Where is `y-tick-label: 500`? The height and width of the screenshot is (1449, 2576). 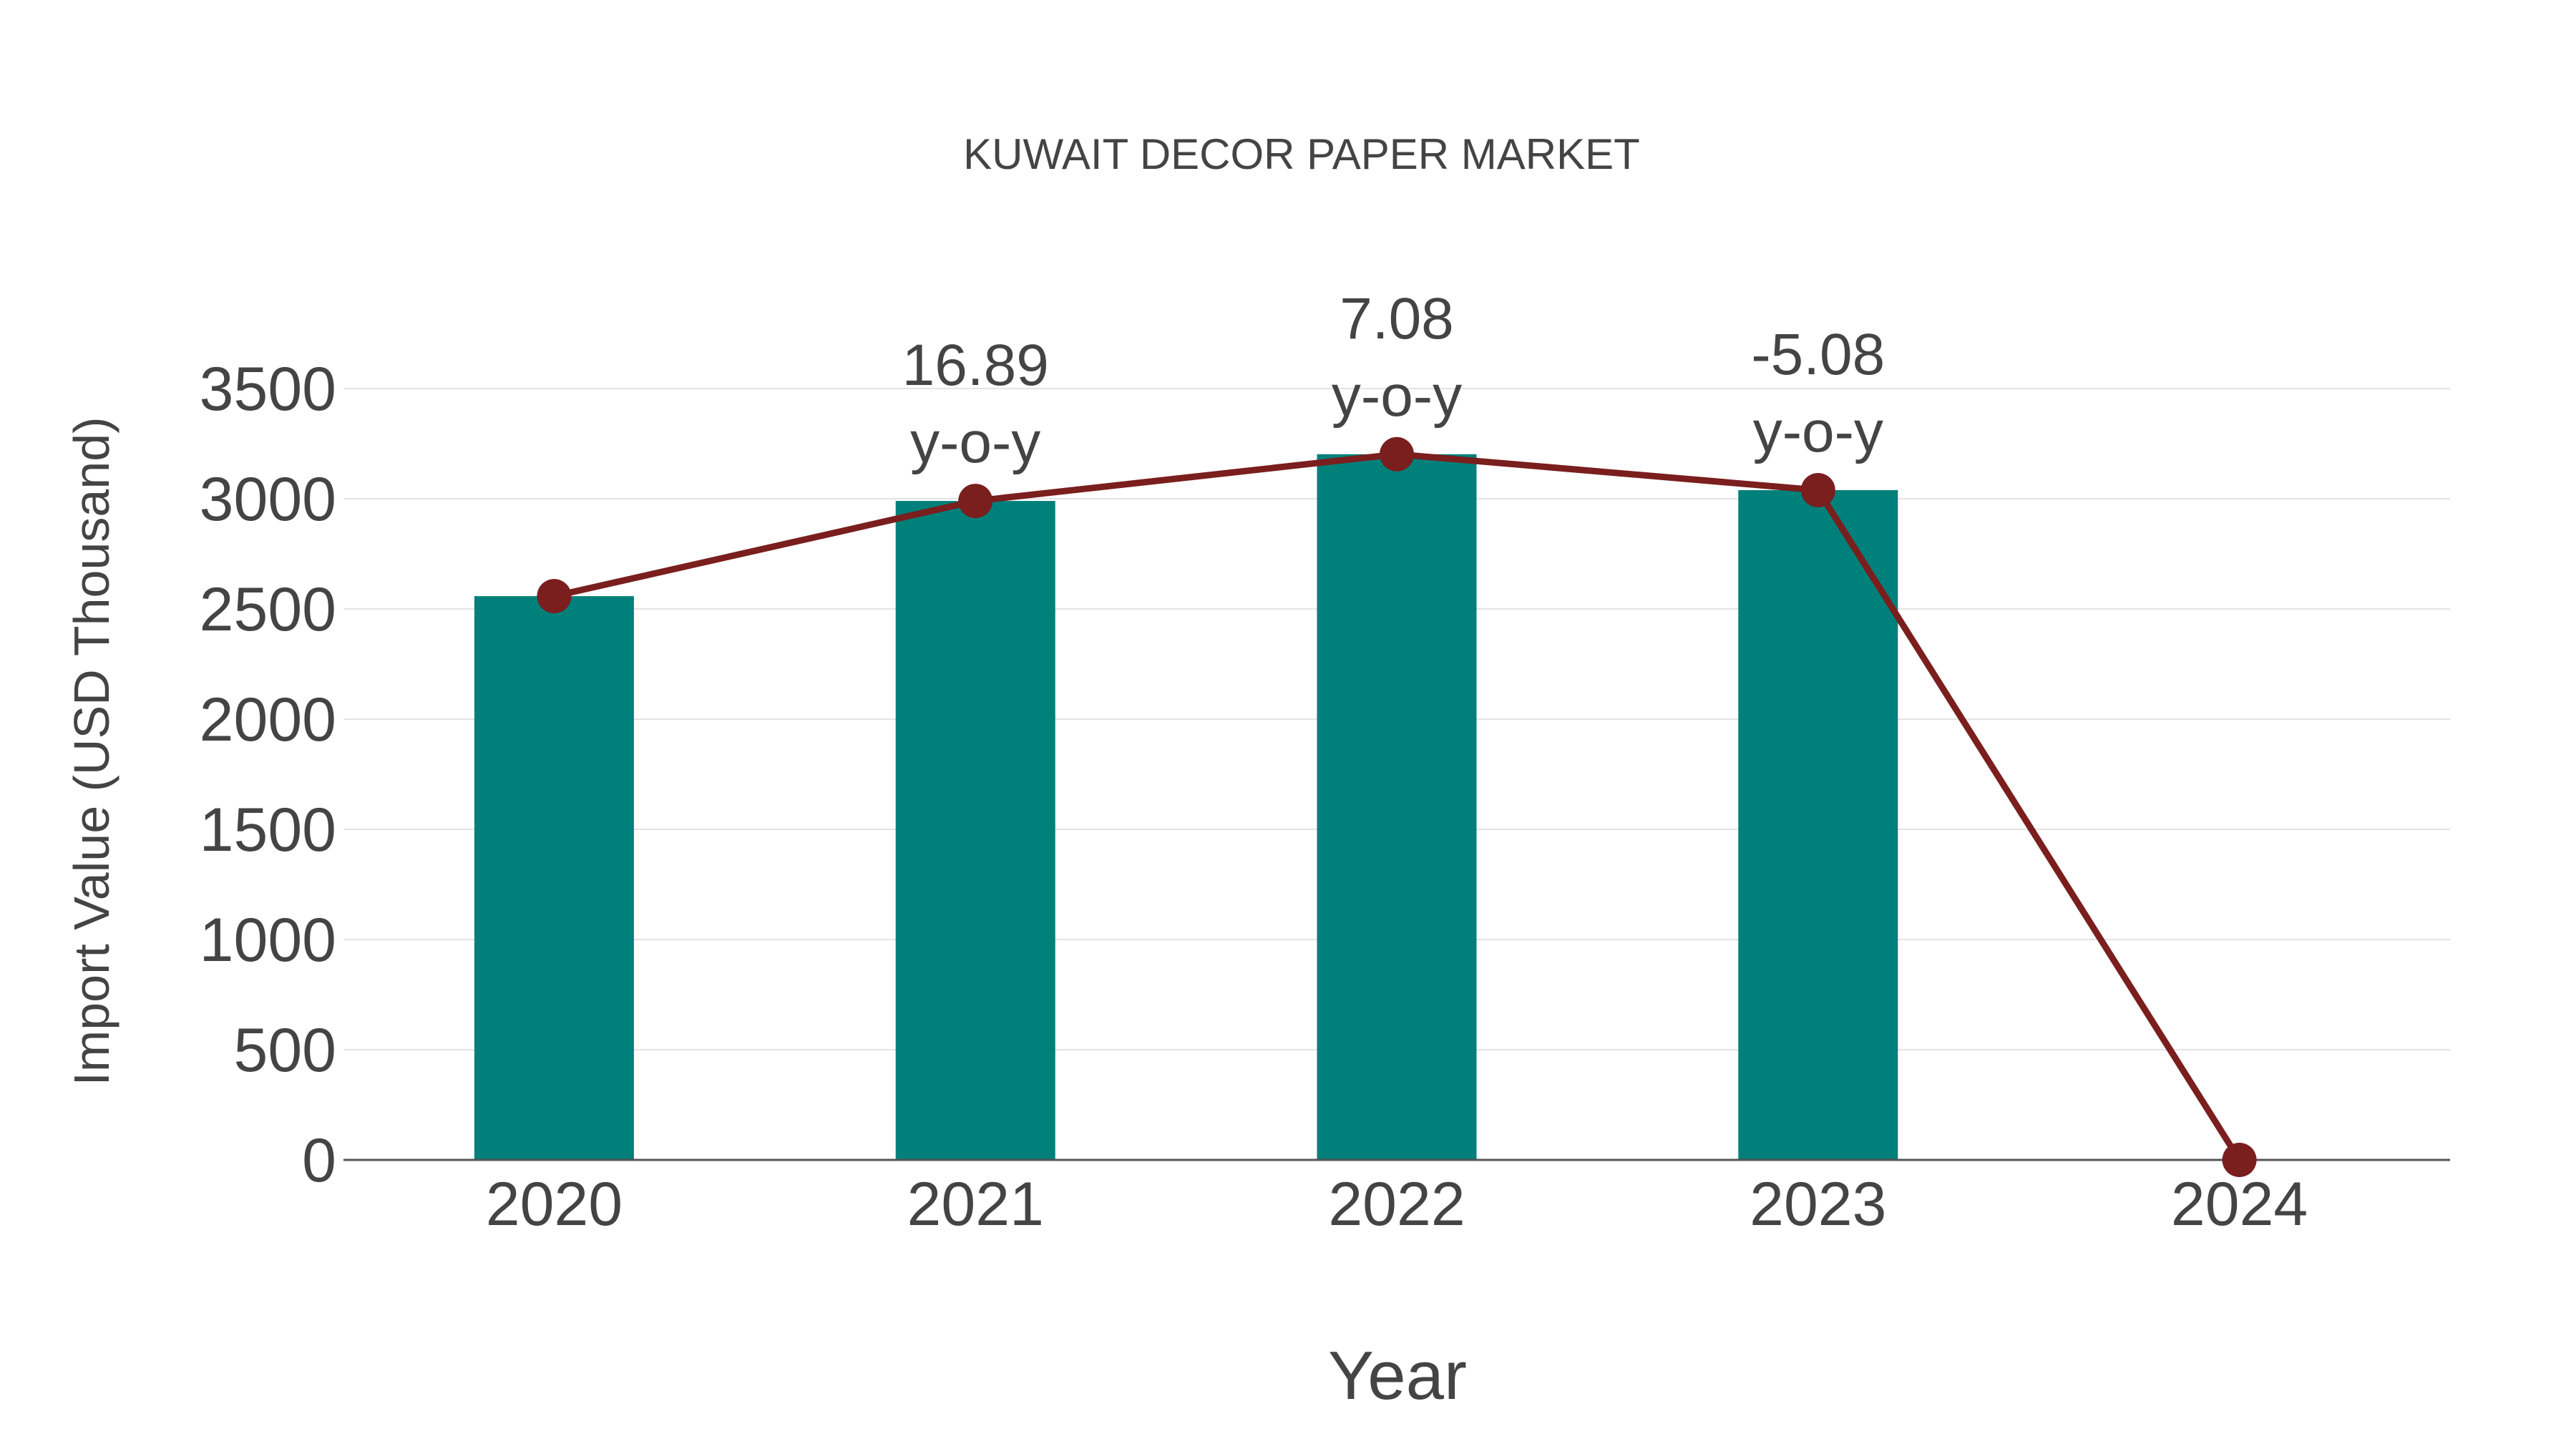
y-tick-label: 500 is located at coordinates (285, 1050).